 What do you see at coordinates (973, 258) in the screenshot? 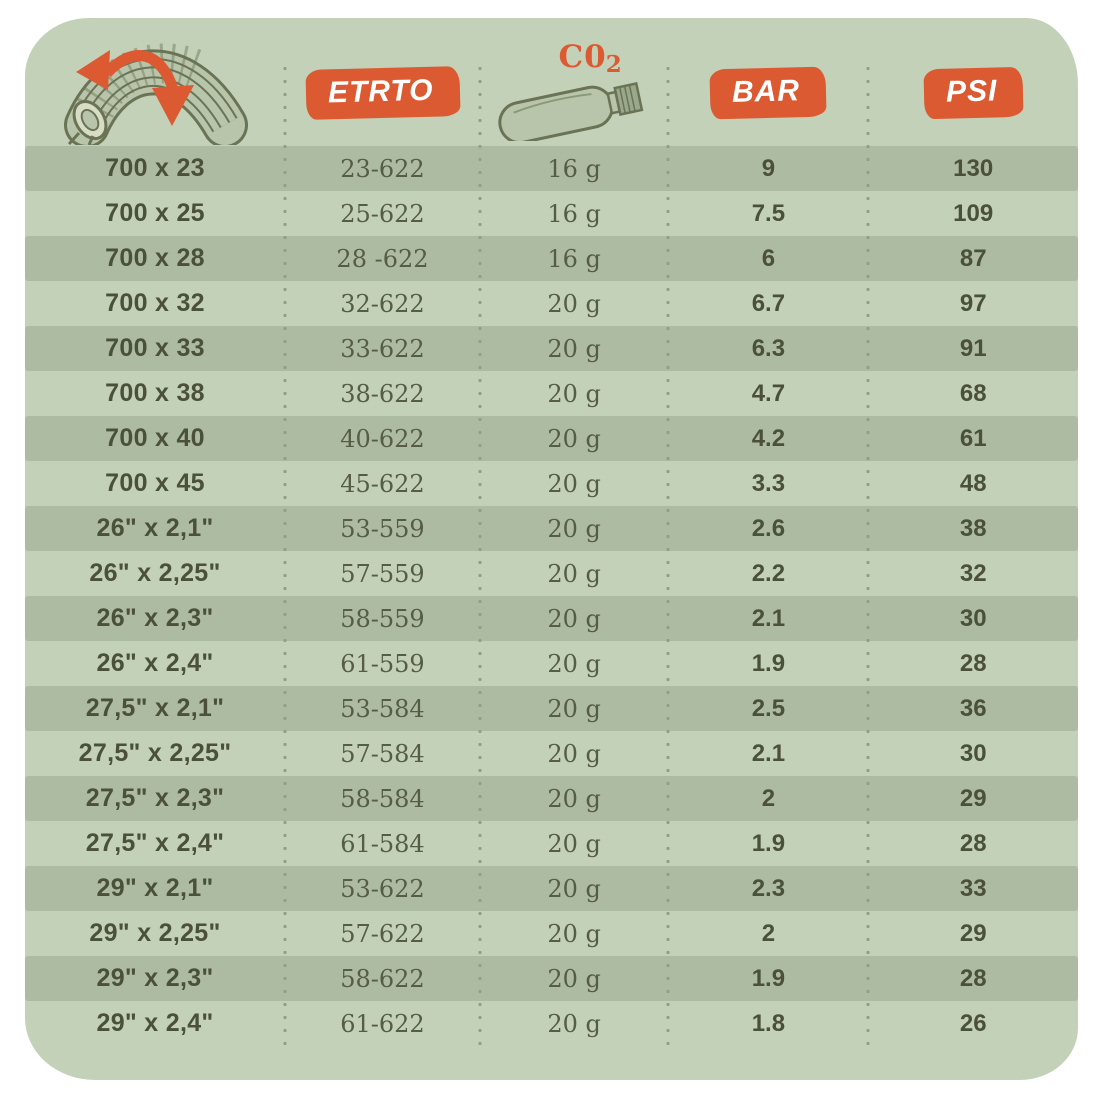
I see `psi-value: 87` at bounding box center [973, 258].